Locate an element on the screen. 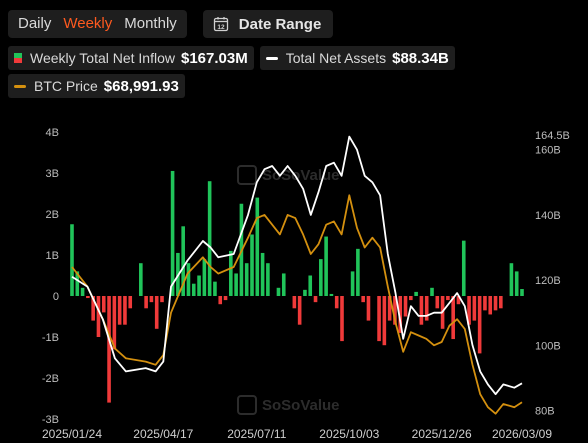  left-axis-tick-label: -2B is located at coordinates (50, 379).